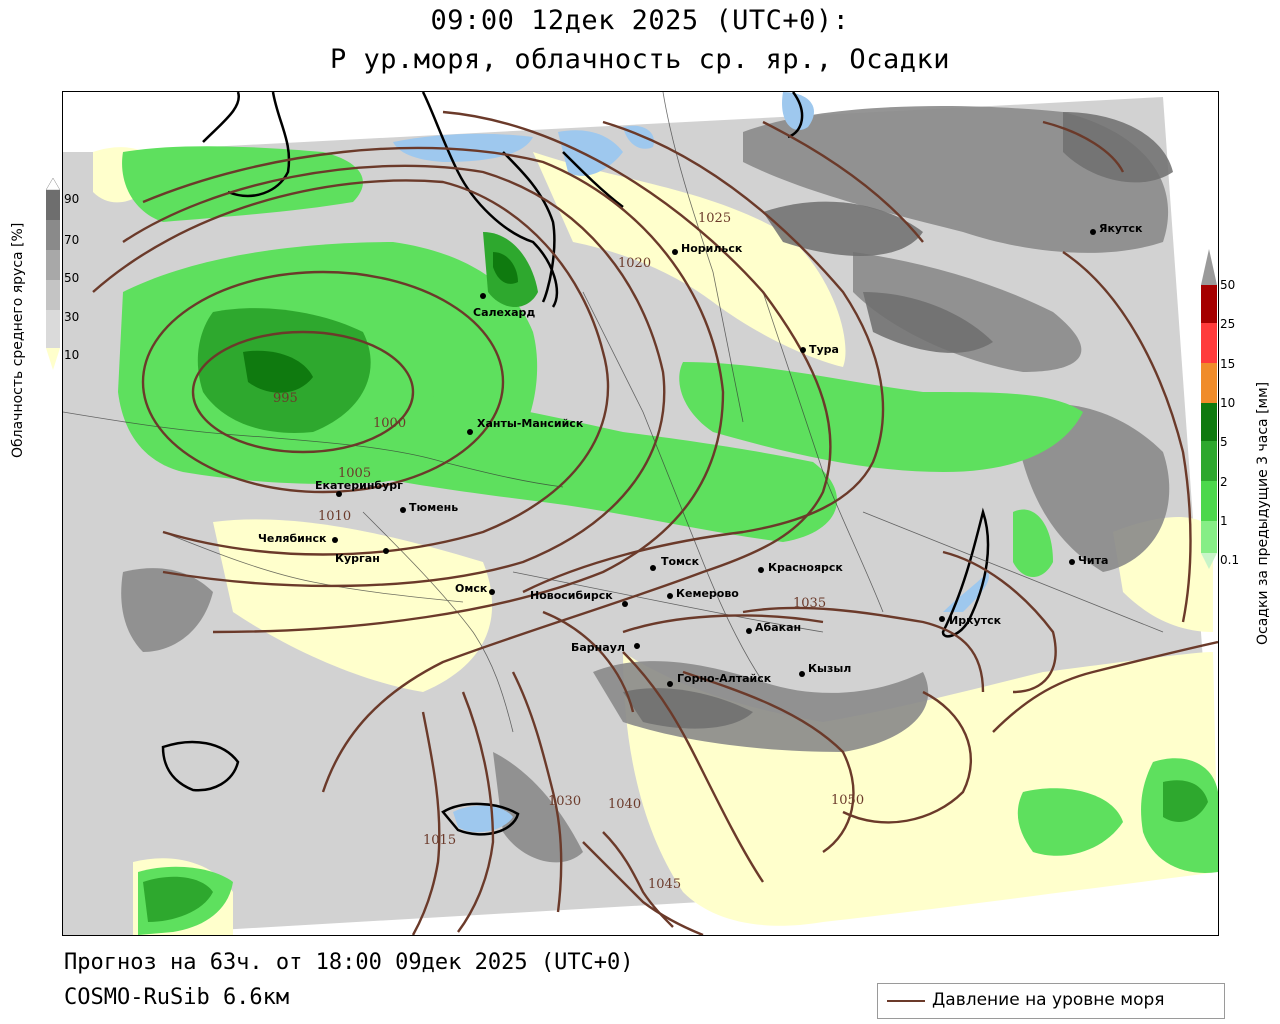 This screenshot has height=1024, width=1280. Describe the element at coordinates (640, 20) in the screenshot. I see `map-title-time: 09:00 12дек 2025 (UTC+0):` at that location.